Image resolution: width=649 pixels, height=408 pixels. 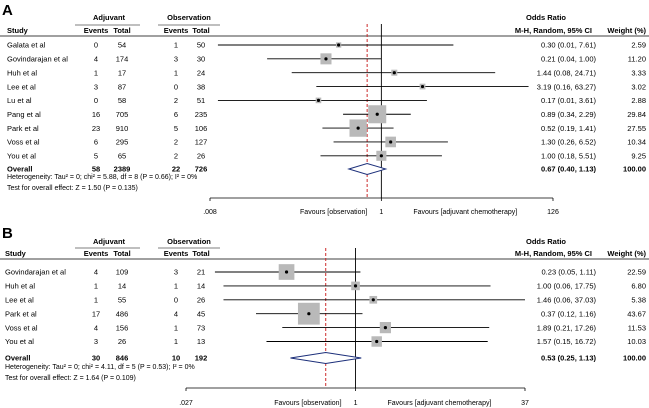 What do you see at coordinates (122, 114) in the screenshot?
I see `study-total-adjuvant: 705` at bounding box center [122, 114].